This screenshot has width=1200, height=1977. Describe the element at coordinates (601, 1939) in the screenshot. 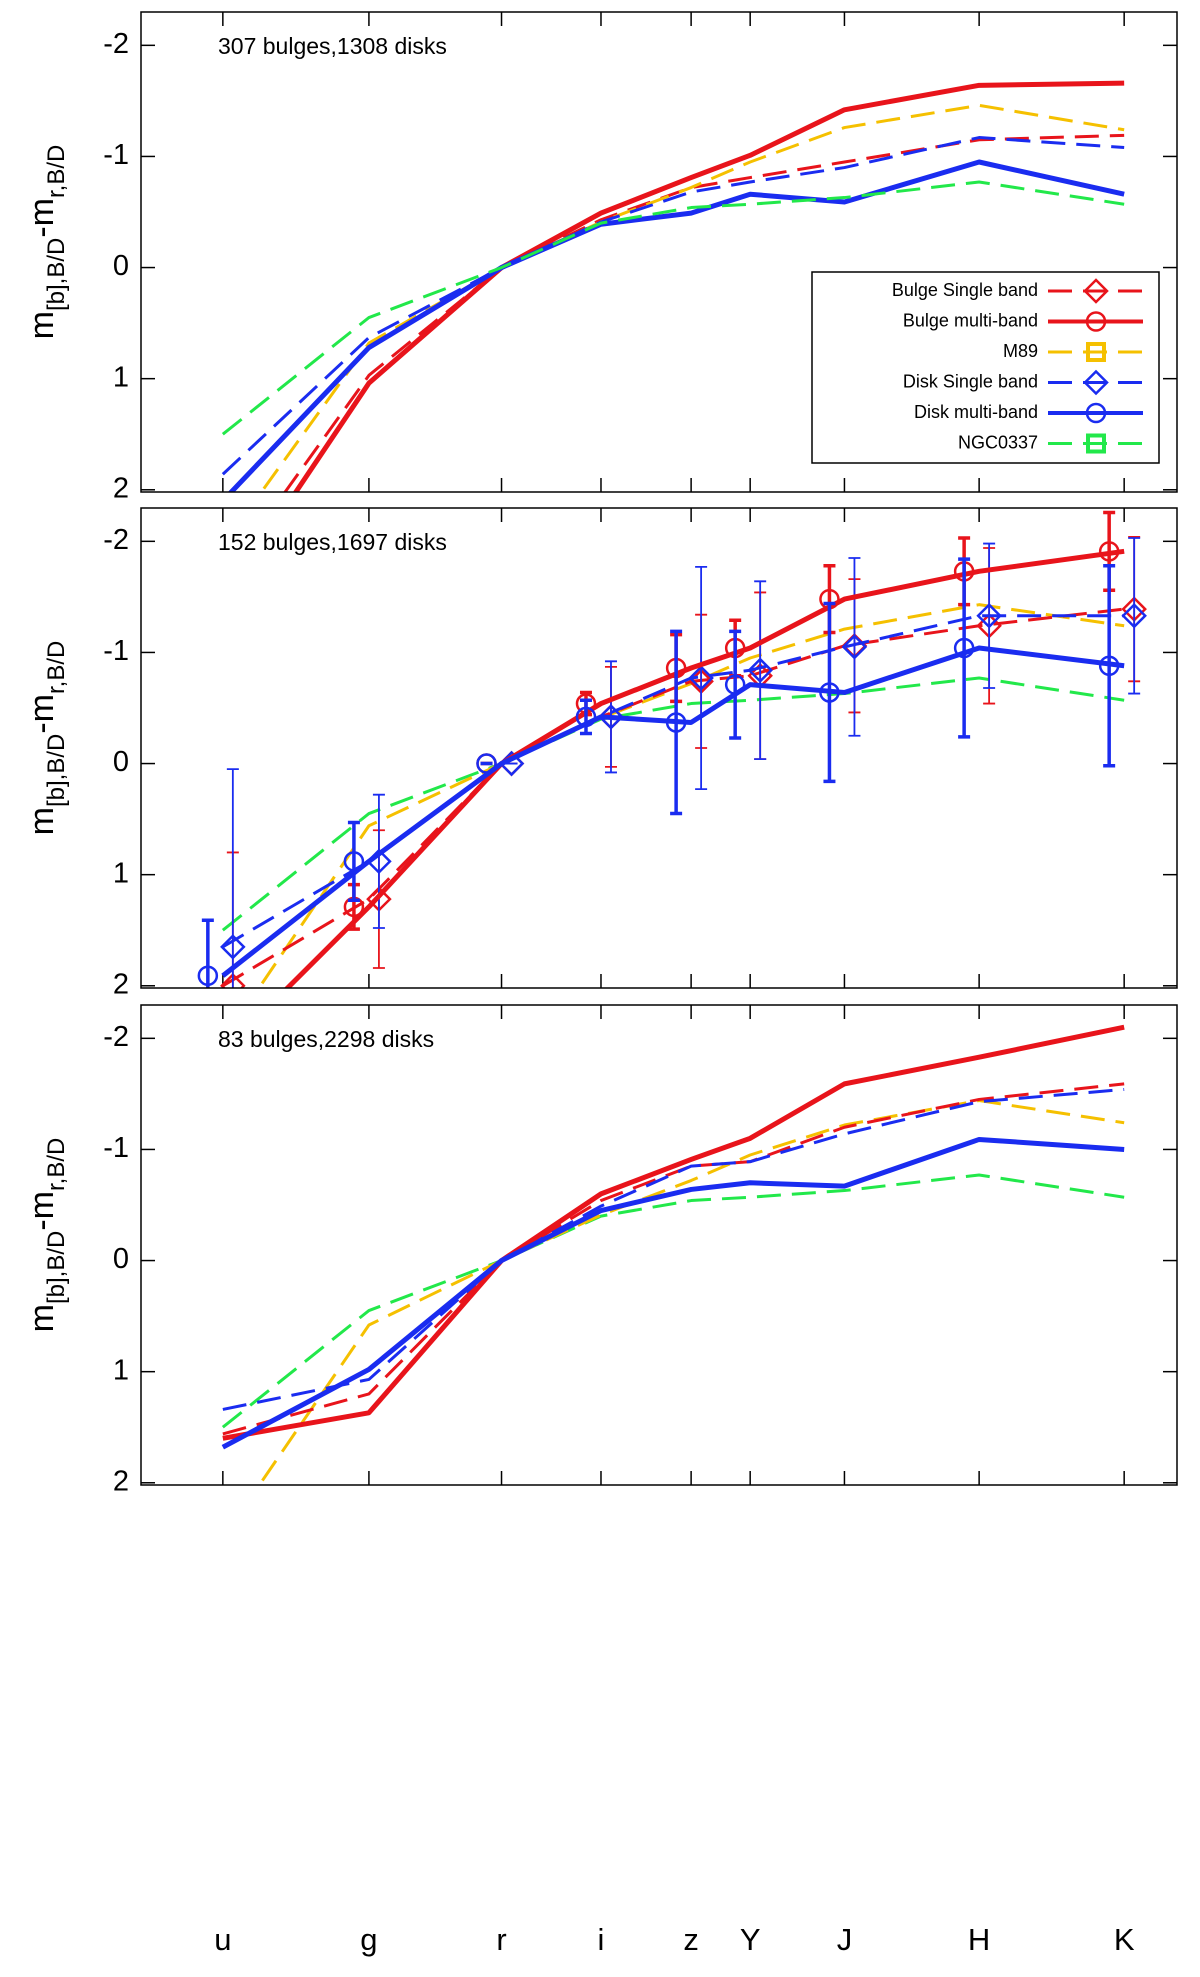

I see `x-tick-label: i` at that location.